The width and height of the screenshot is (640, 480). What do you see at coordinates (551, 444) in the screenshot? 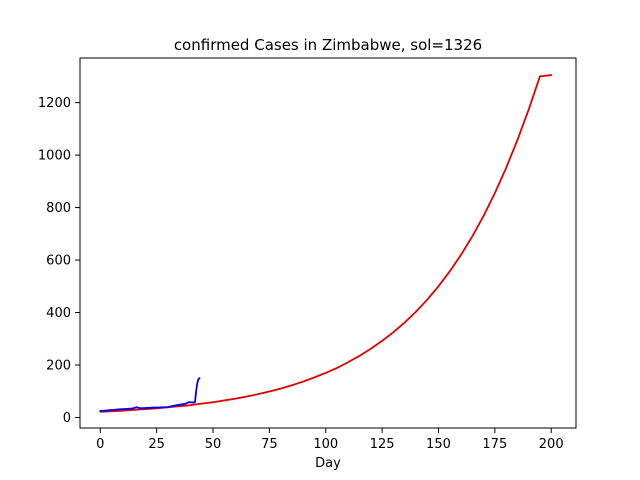
I see `x-tick-label: 200` at bounding box center [551, 444].